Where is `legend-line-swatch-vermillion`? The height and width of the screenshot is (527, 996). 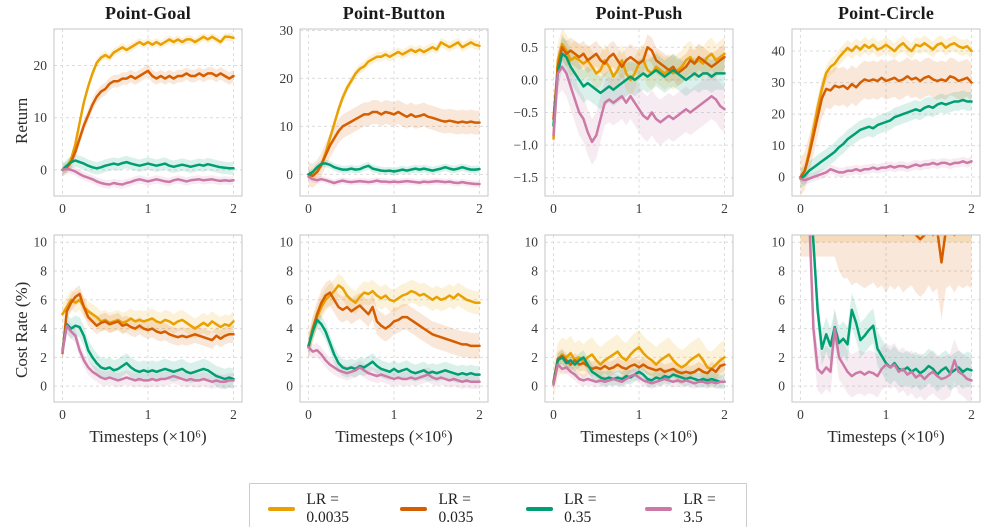 legend-line-swatch-vermillion is located at coordinates (414, 509).